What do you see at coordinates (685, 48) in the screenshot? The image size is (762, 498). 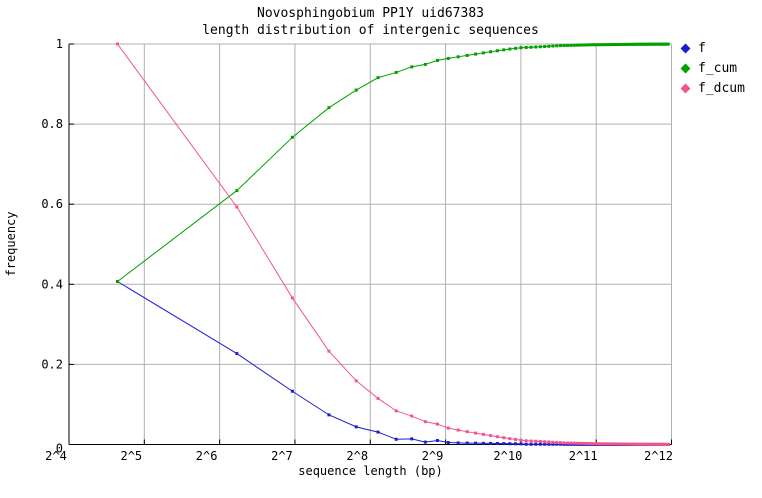 I see `legend-marker-f` at bounding box center [685, 48].